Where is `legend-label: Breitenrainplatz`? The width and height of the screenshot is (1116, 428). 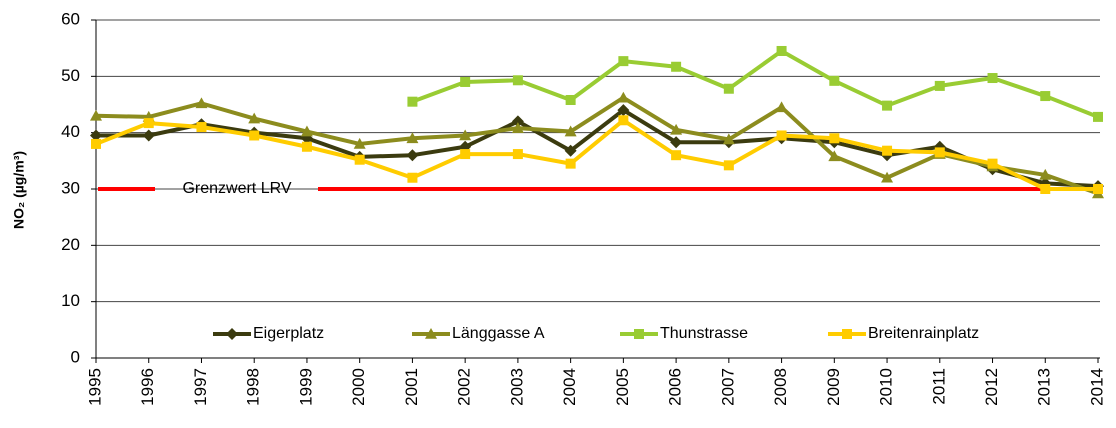
legend-label: Breitenrainplatz is located at coordinates (923, 333).